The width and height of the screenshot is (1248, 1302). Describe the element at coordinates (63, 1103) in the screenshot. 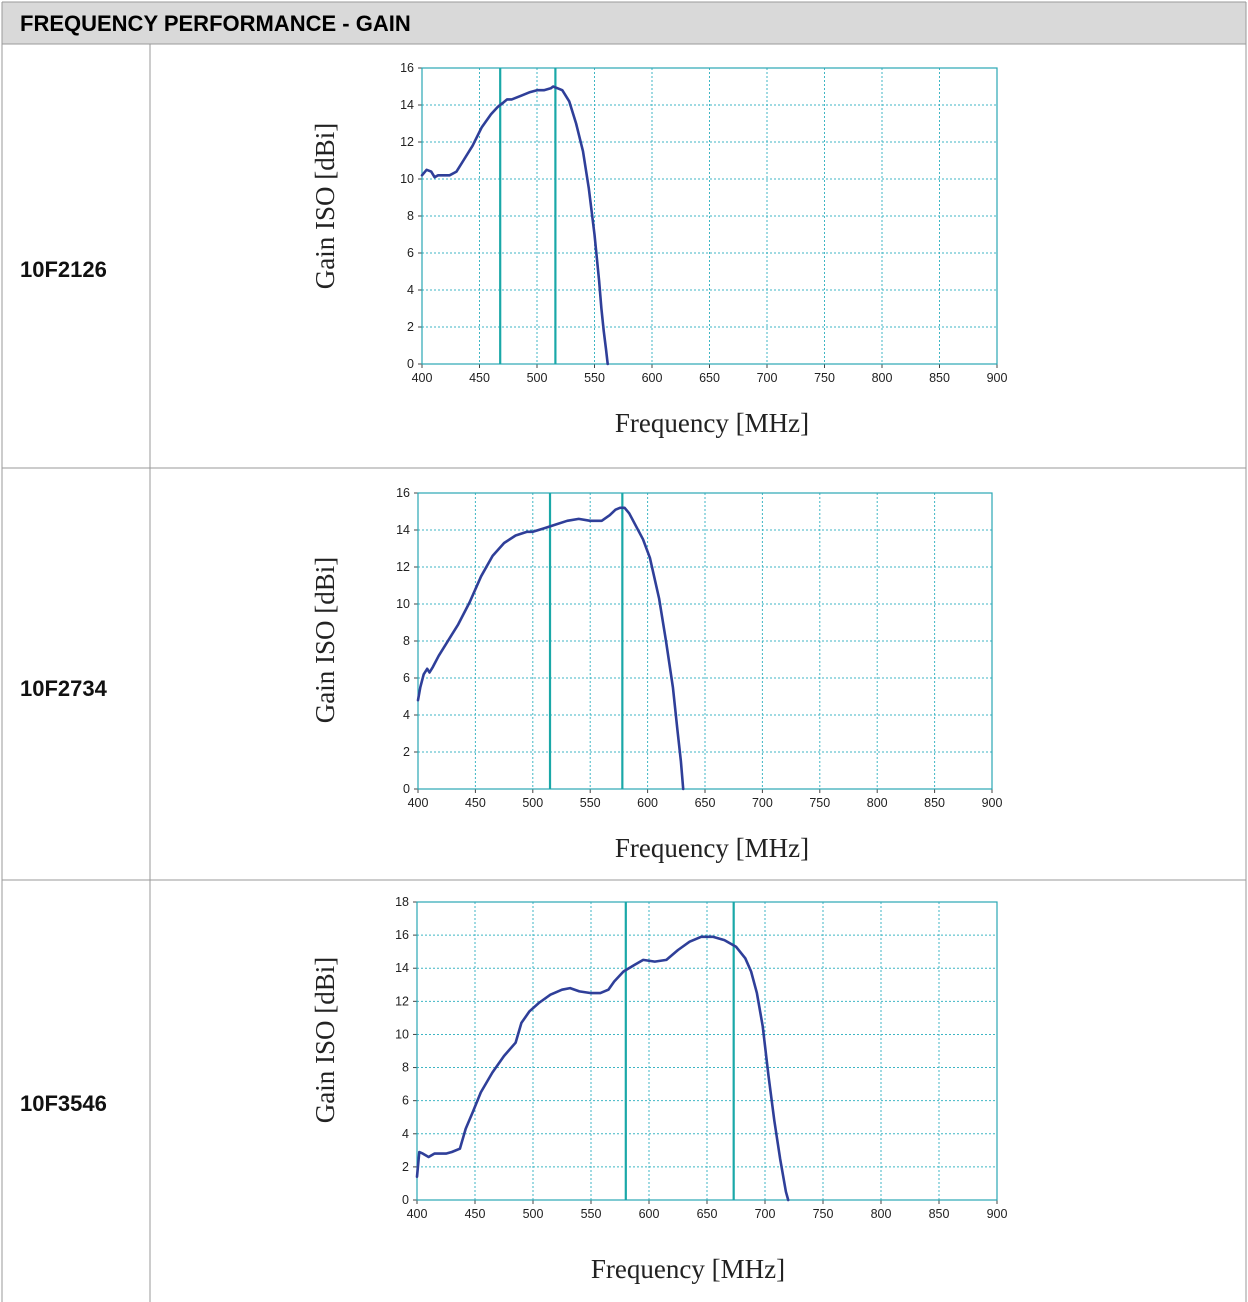

I see `row-label-10F3546: 10F3546` at that location.